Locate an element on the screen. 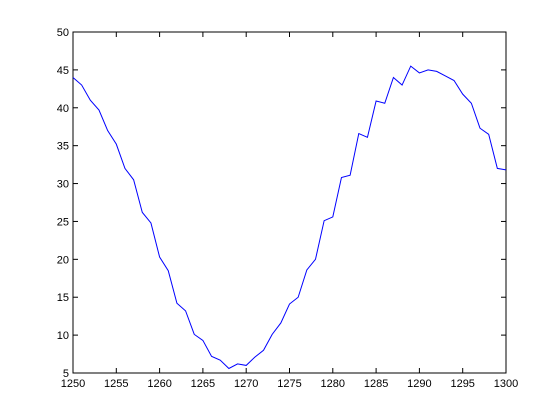 This screenshot has width=560, height=420. x-tick-label: 1285 is located at coordinates (376, 384).